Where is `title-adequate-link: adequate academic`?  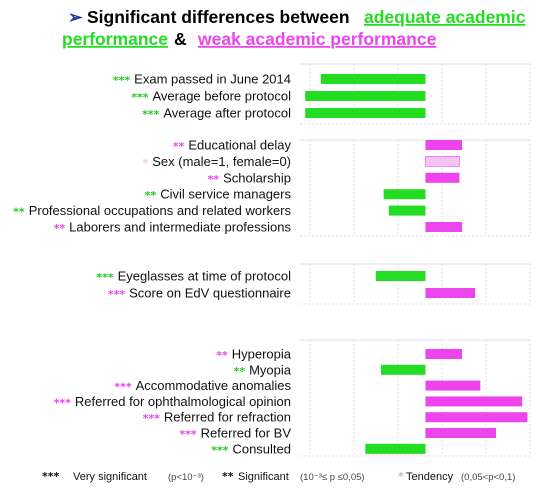
title-adequate-link: adequate academic is located at coordinates (445, 17).